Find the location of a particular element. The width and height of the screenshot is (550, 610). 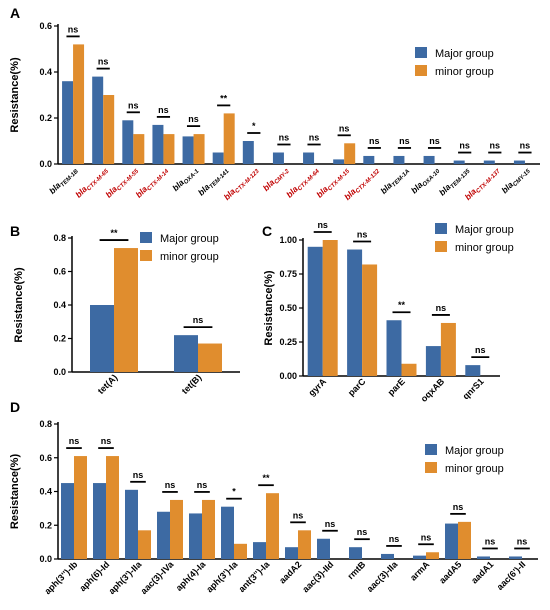

category-label: ant(3'')-Ia is located at coordinates (255, 577).